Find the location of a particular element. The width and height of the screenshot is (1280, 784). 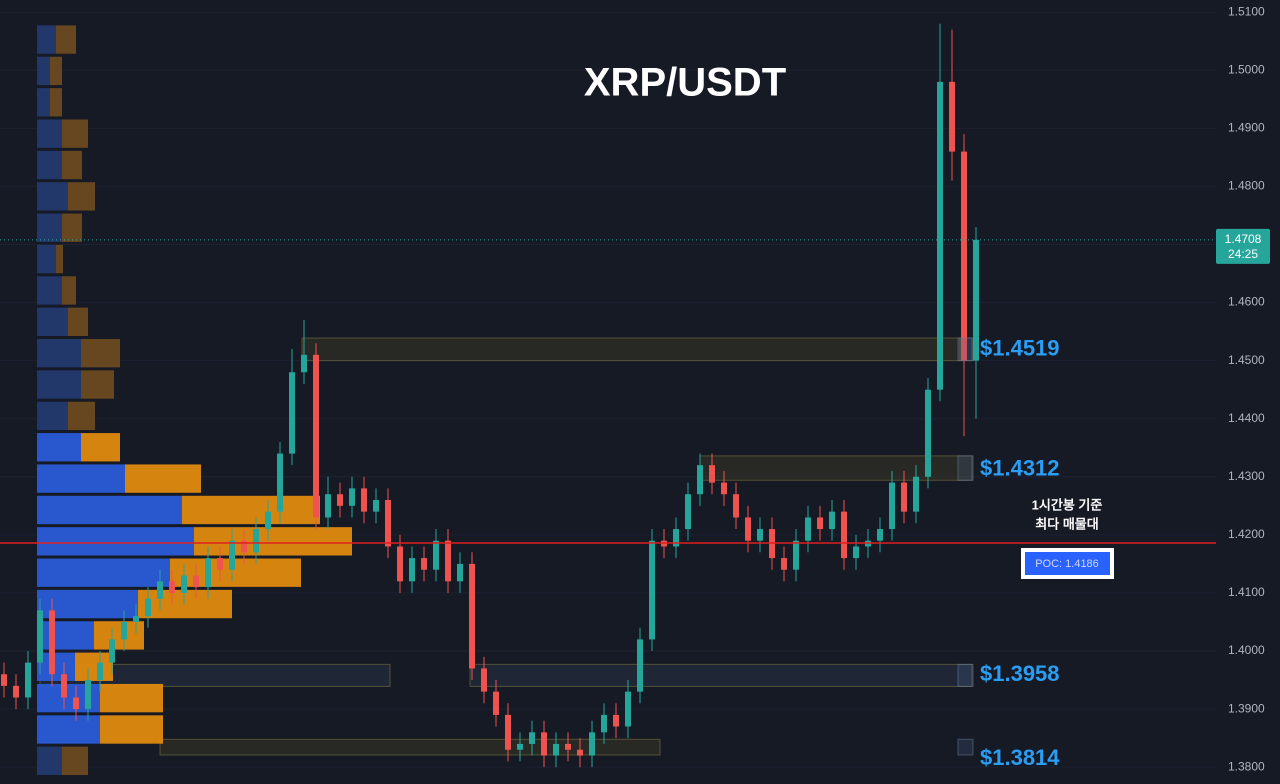

level-zone is located at coordinates (836, 468).